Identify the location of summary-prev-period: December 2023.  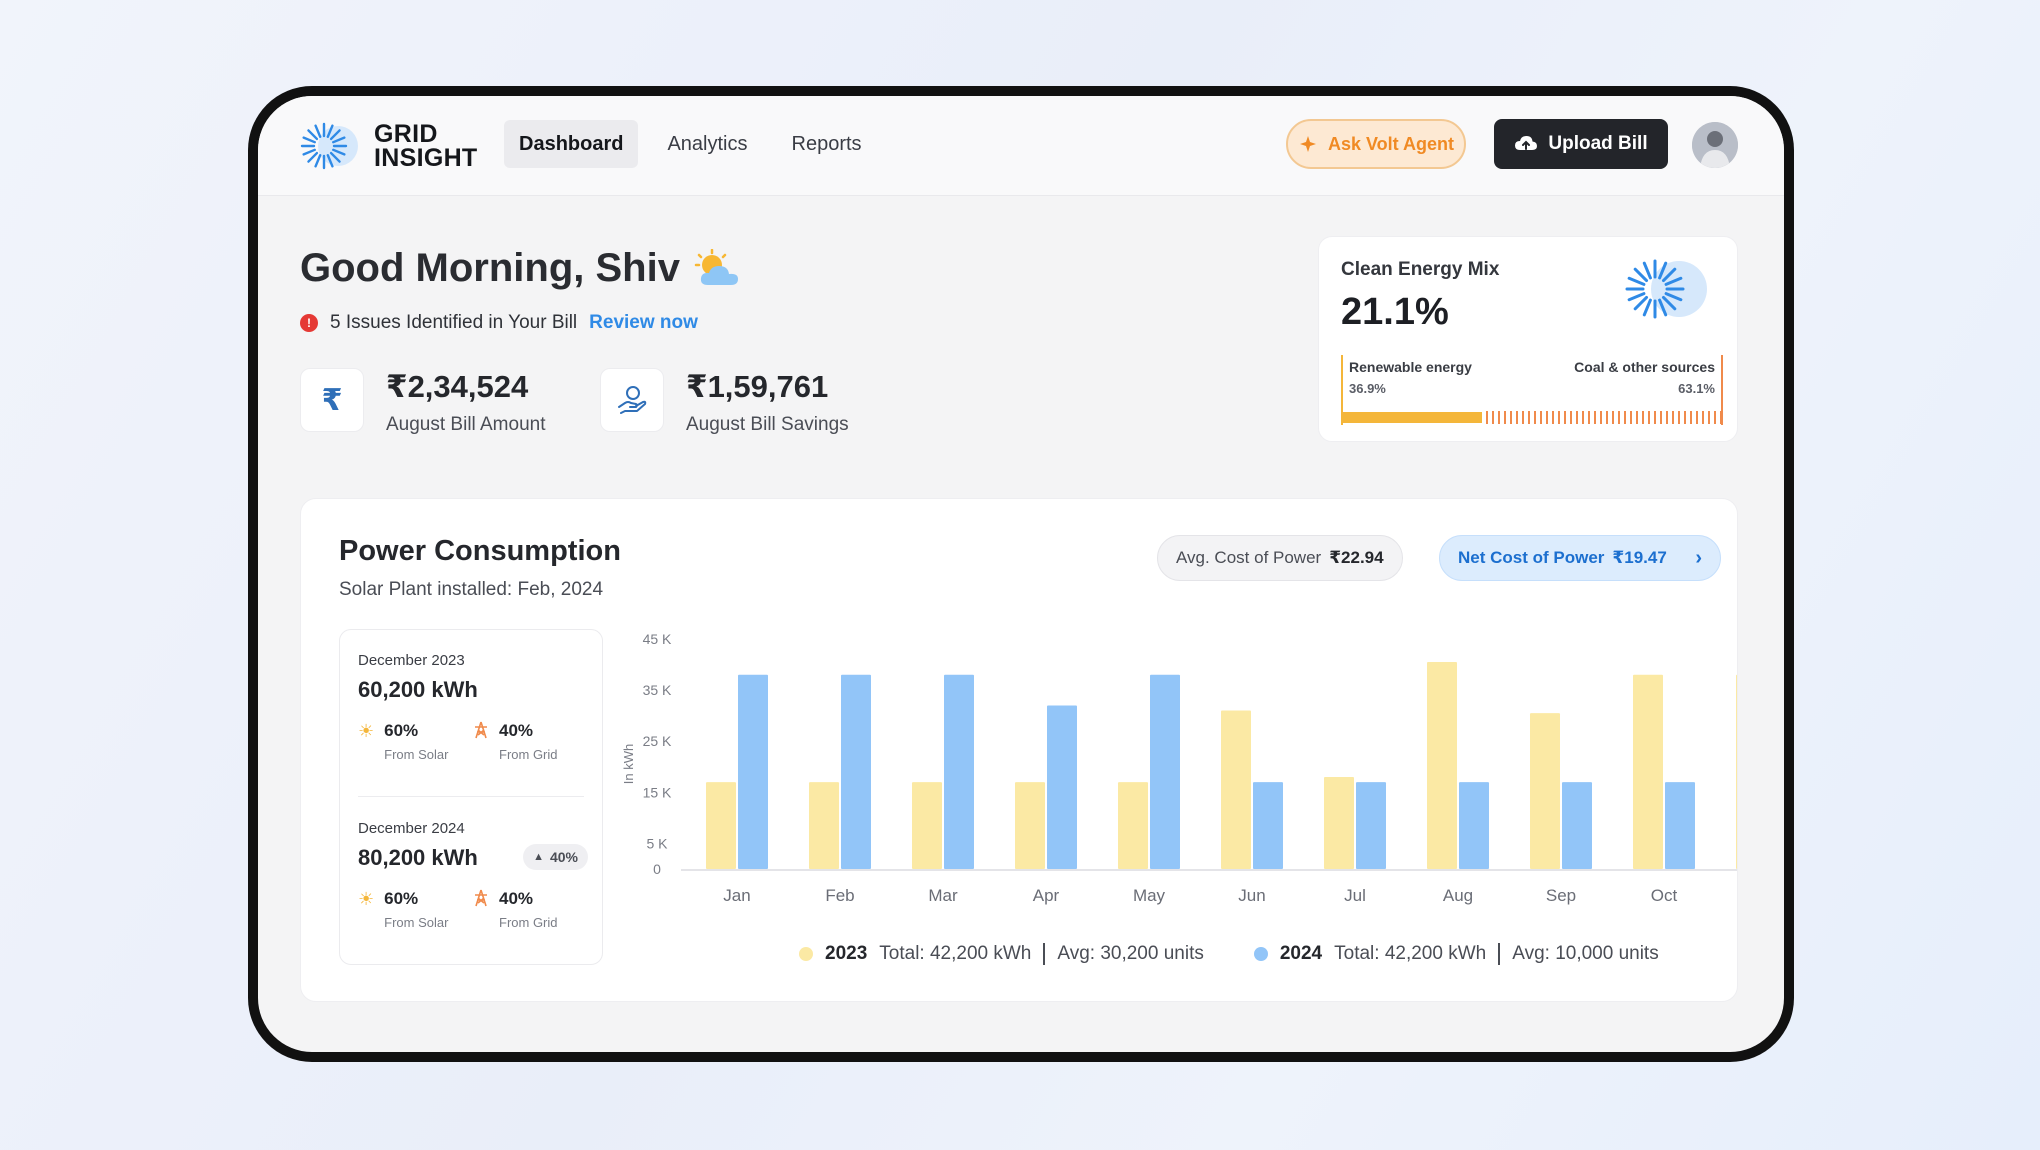
(411, 660).